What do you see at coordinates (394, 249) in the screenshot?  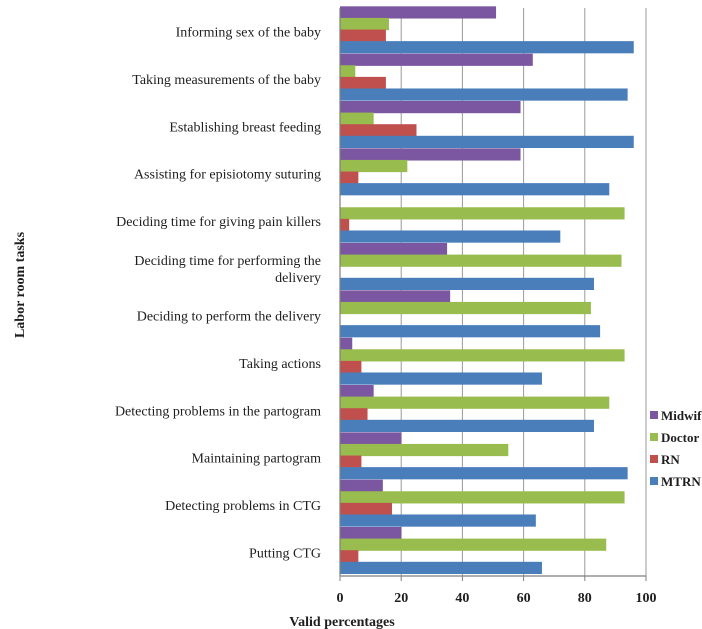 I see `bar-midwife-deciding-time-for-performing-the-delivery` at bounding box center [394, 249].